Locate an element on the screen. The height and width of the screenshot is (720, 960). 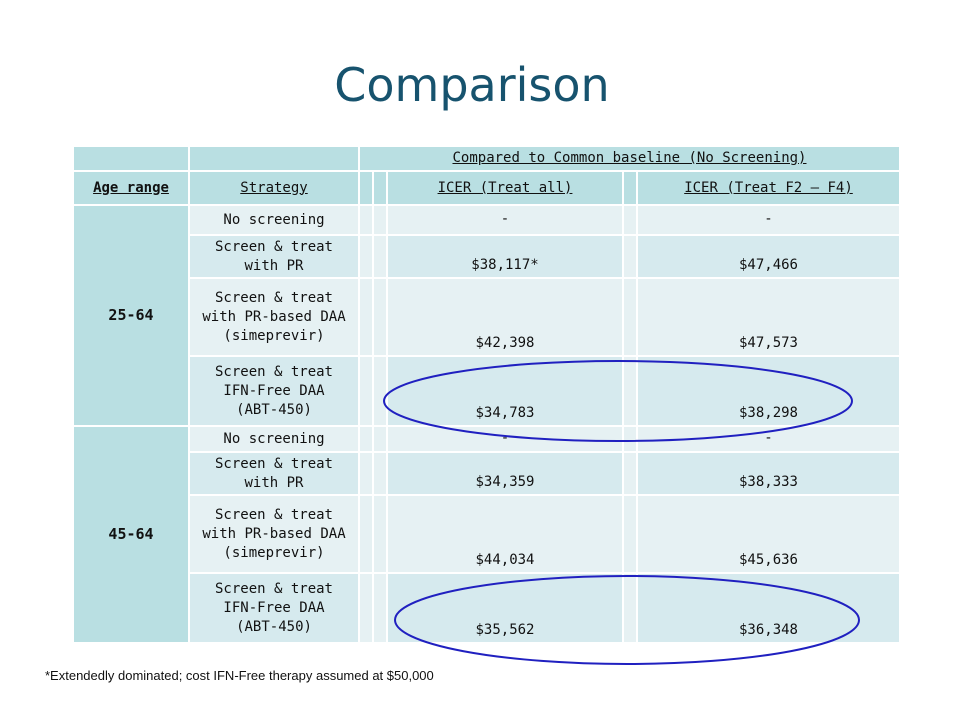
age-range-cell: 25-64 is located at coordinates (131, 315).